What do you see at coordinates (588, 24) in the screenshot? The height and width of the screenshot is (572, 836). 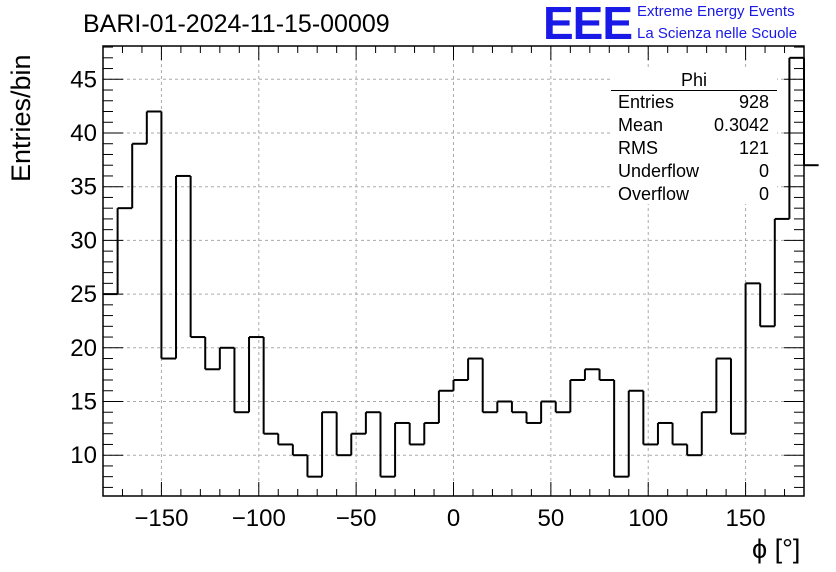 I see `eee-logo: EEE` at bounding box center [588, 24].